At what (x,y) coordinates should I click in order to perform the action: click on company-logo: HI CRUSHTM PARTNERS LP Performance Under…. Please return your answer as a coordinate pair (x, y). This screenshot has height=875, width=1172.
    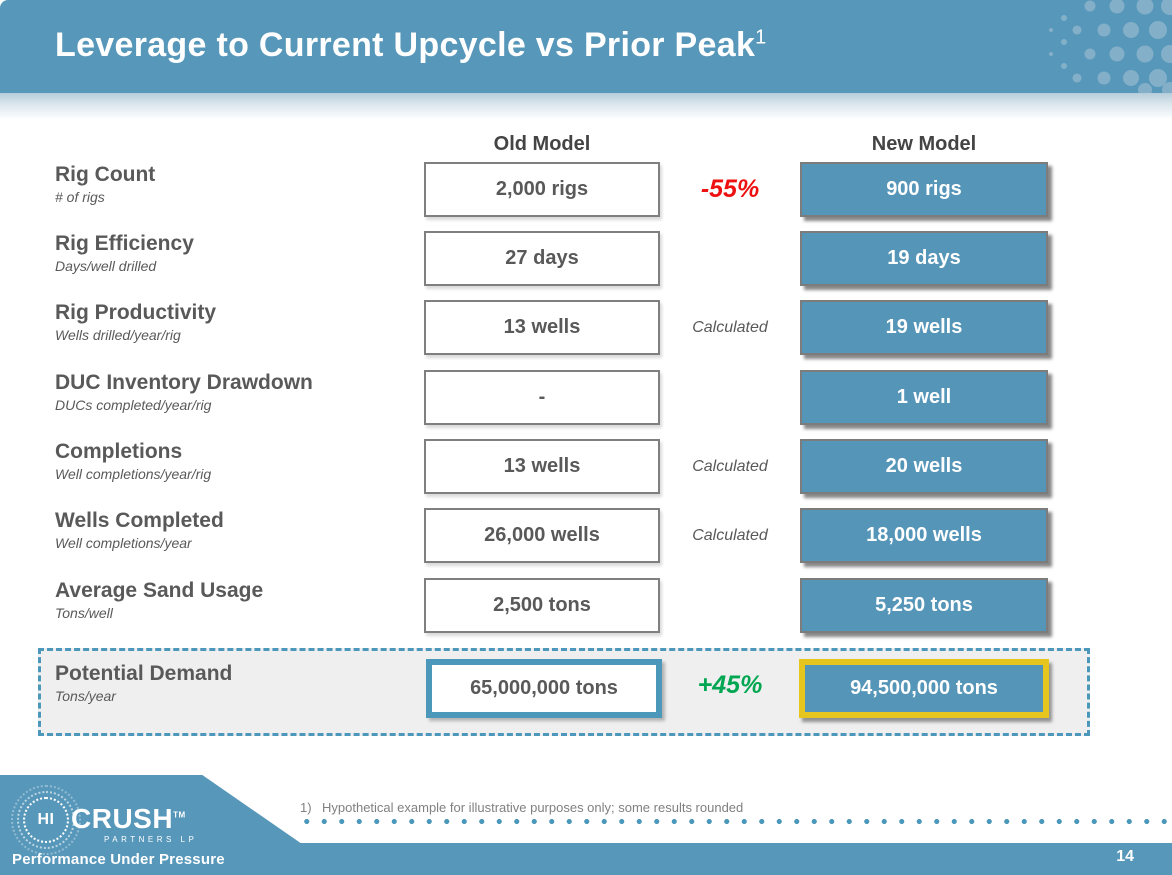
    Looking at the image, I should click on (151, 825).